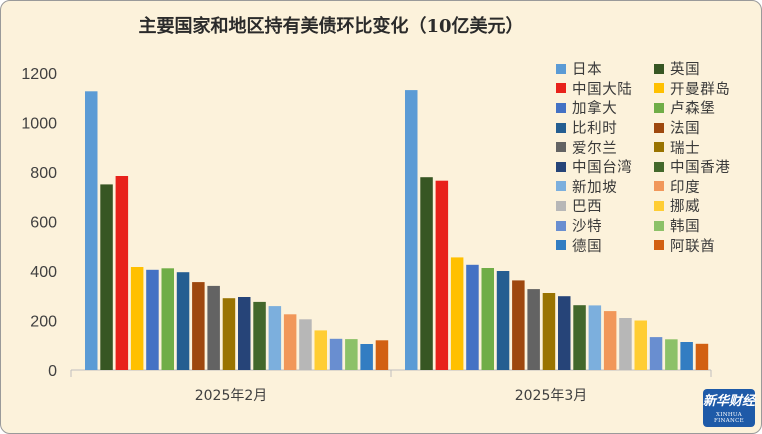  Describe the element at coordinates (729, 401) in the screenshot. I see `logo-main-text: 新华财经` at that location.